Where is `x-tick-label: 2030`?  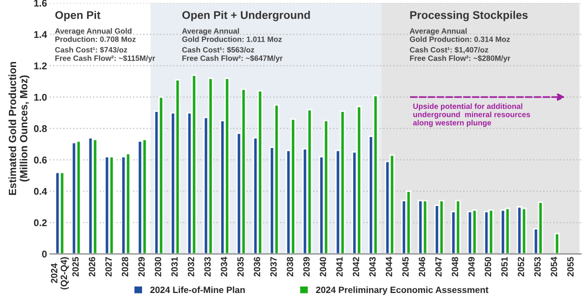 x-tick-label: 2030 is located at coordinates (158, 266).